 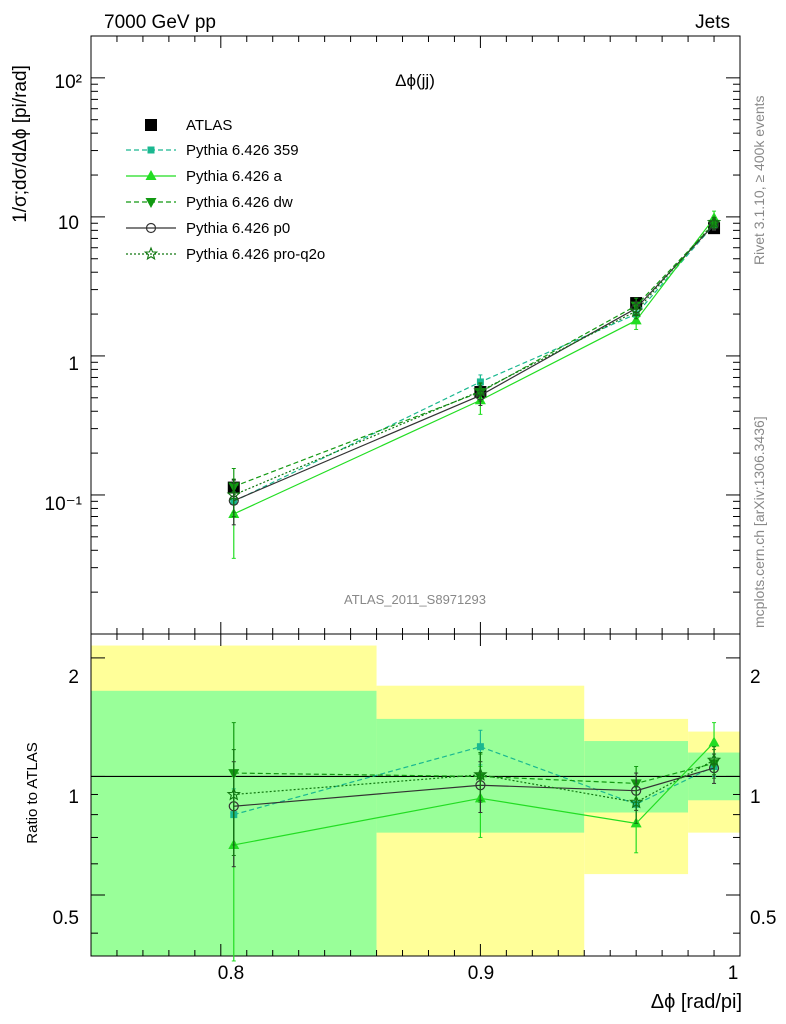 I want to click on xtick-label: 1, so click(x=733, y=973).